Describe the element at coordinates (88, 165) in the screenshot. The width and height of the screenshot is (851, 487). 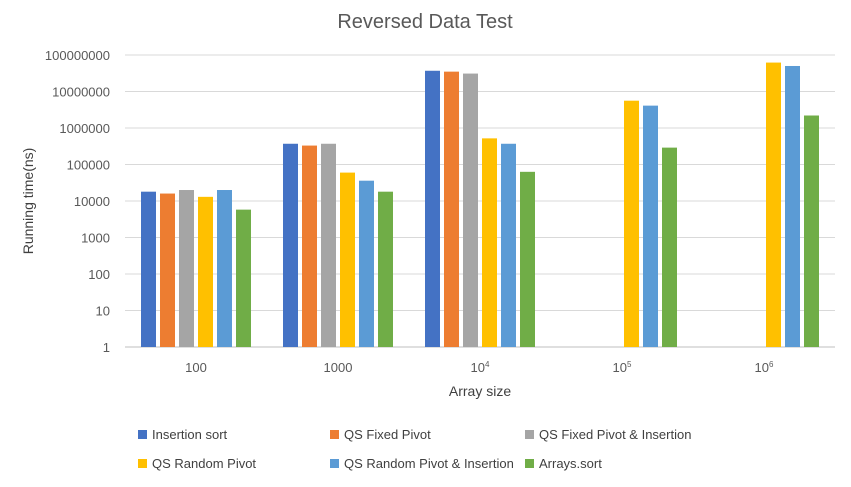
I see `y-tick-label: 100000` at that location.